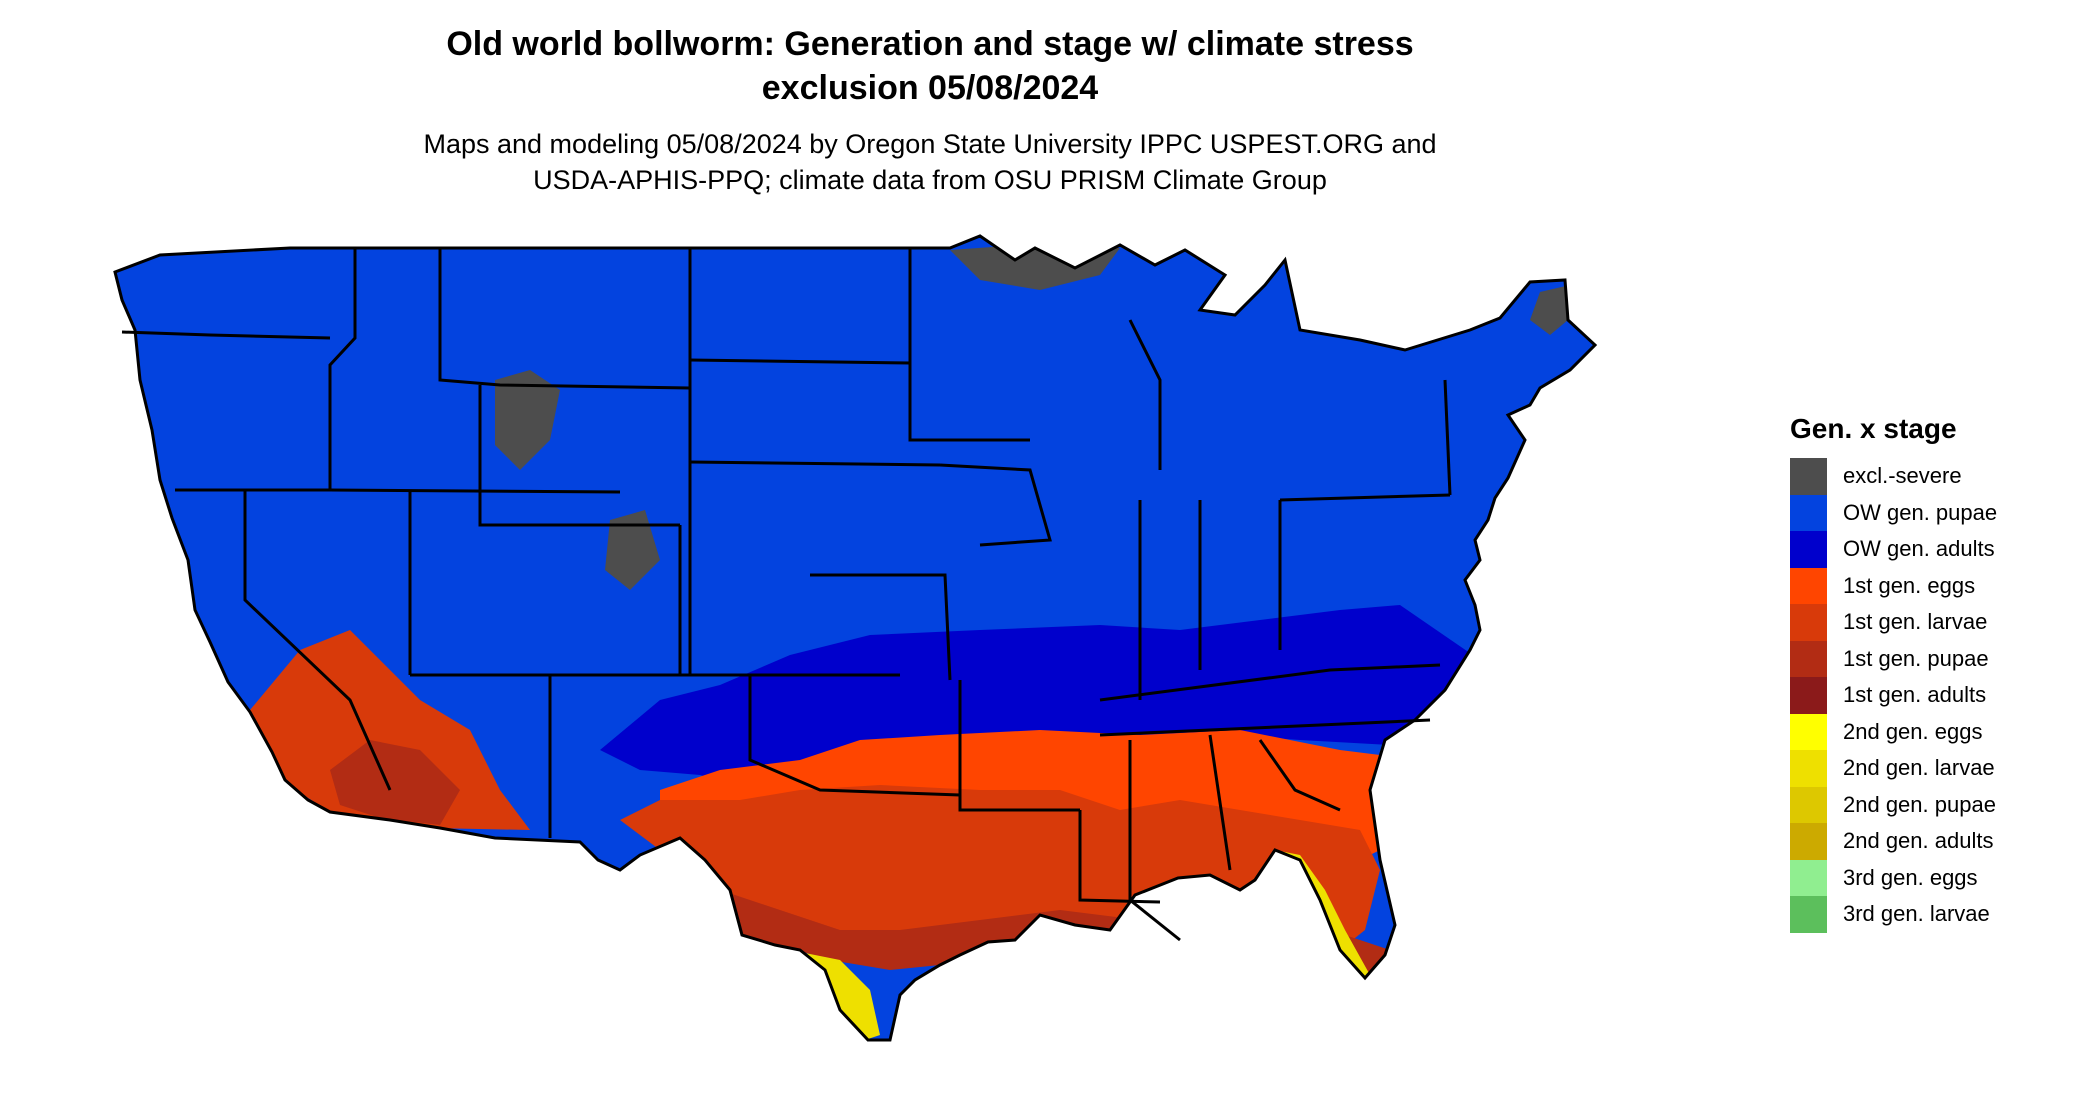  I want to click on map-title-date: exclusion 05/08/2024, so click(930, 88).